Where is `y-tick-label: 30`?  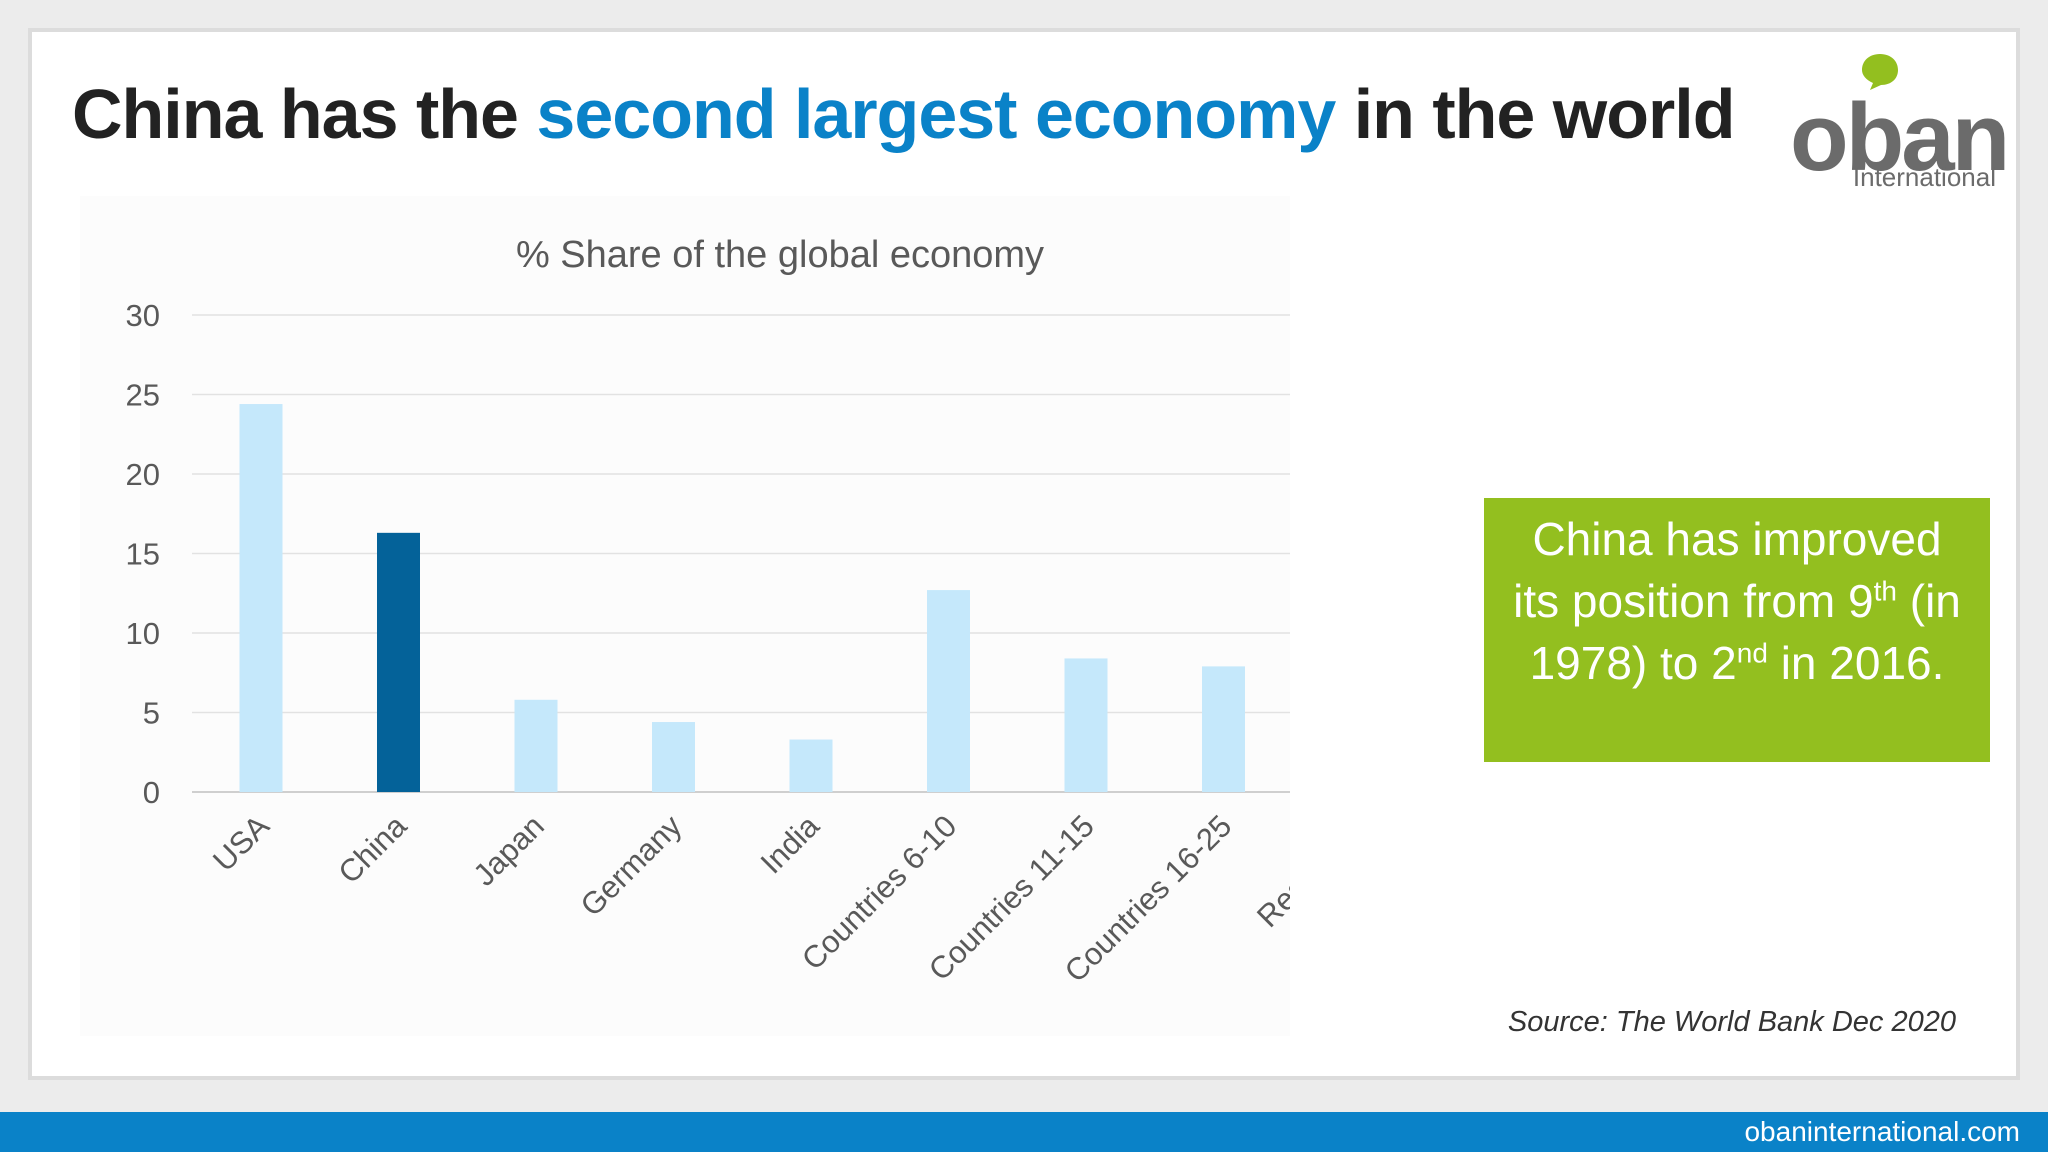
y-tick-label: 30 is located at coordinates (143, 315).